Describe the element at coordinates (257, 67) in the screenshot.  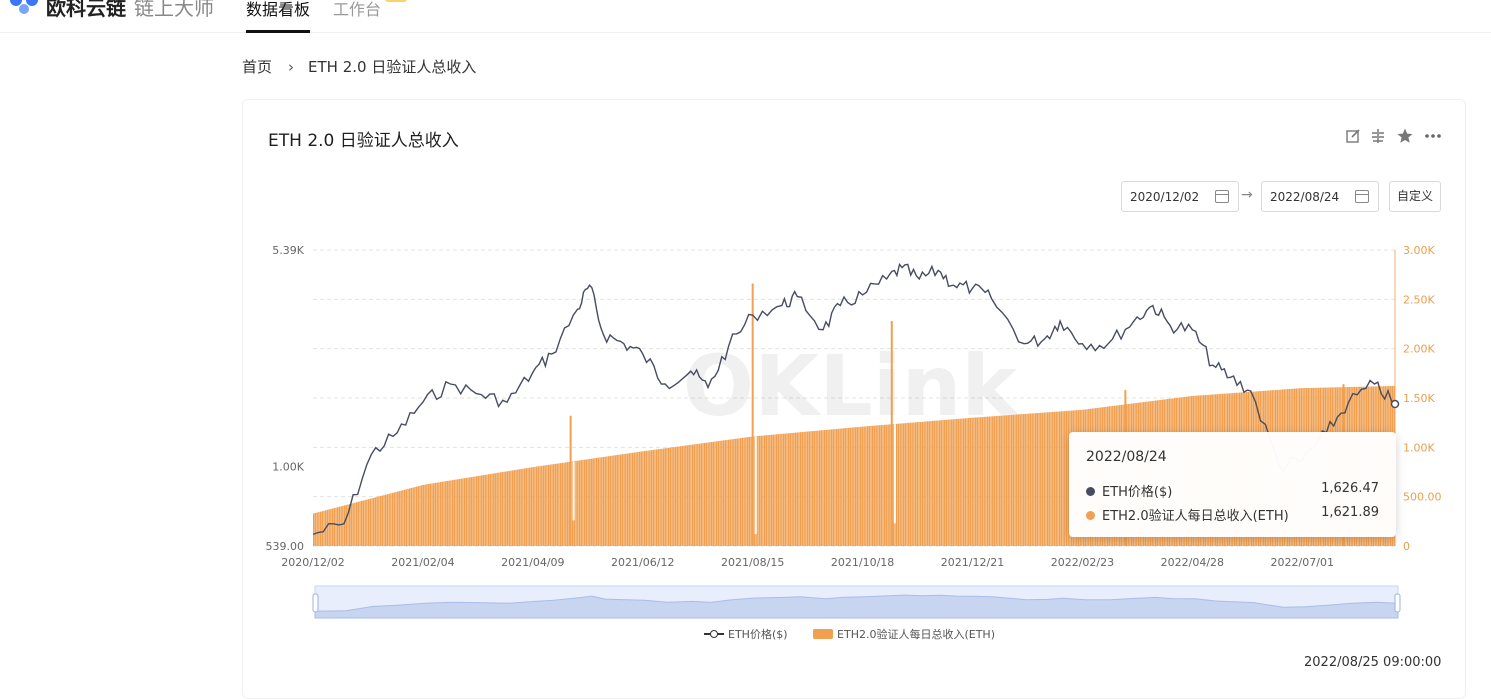
I see `breadcrumb-home: 首页` at that location.